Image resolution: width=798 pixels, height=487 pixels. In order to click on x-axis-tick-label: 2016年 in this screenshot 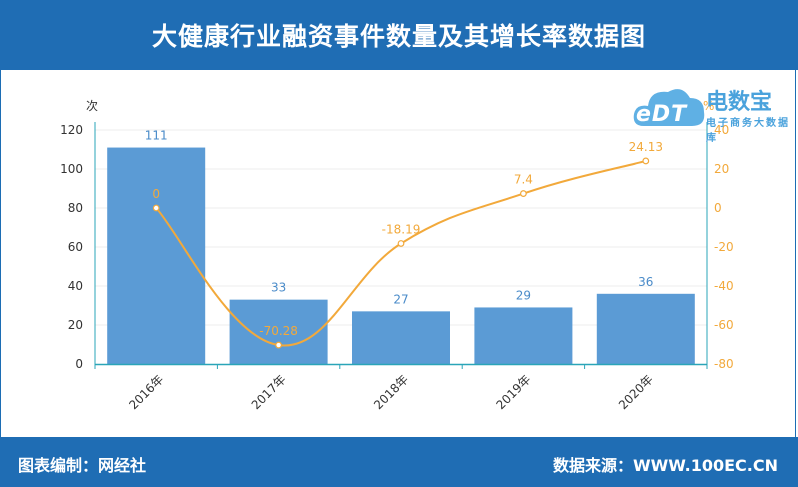, I will do `click(146, 392)`.